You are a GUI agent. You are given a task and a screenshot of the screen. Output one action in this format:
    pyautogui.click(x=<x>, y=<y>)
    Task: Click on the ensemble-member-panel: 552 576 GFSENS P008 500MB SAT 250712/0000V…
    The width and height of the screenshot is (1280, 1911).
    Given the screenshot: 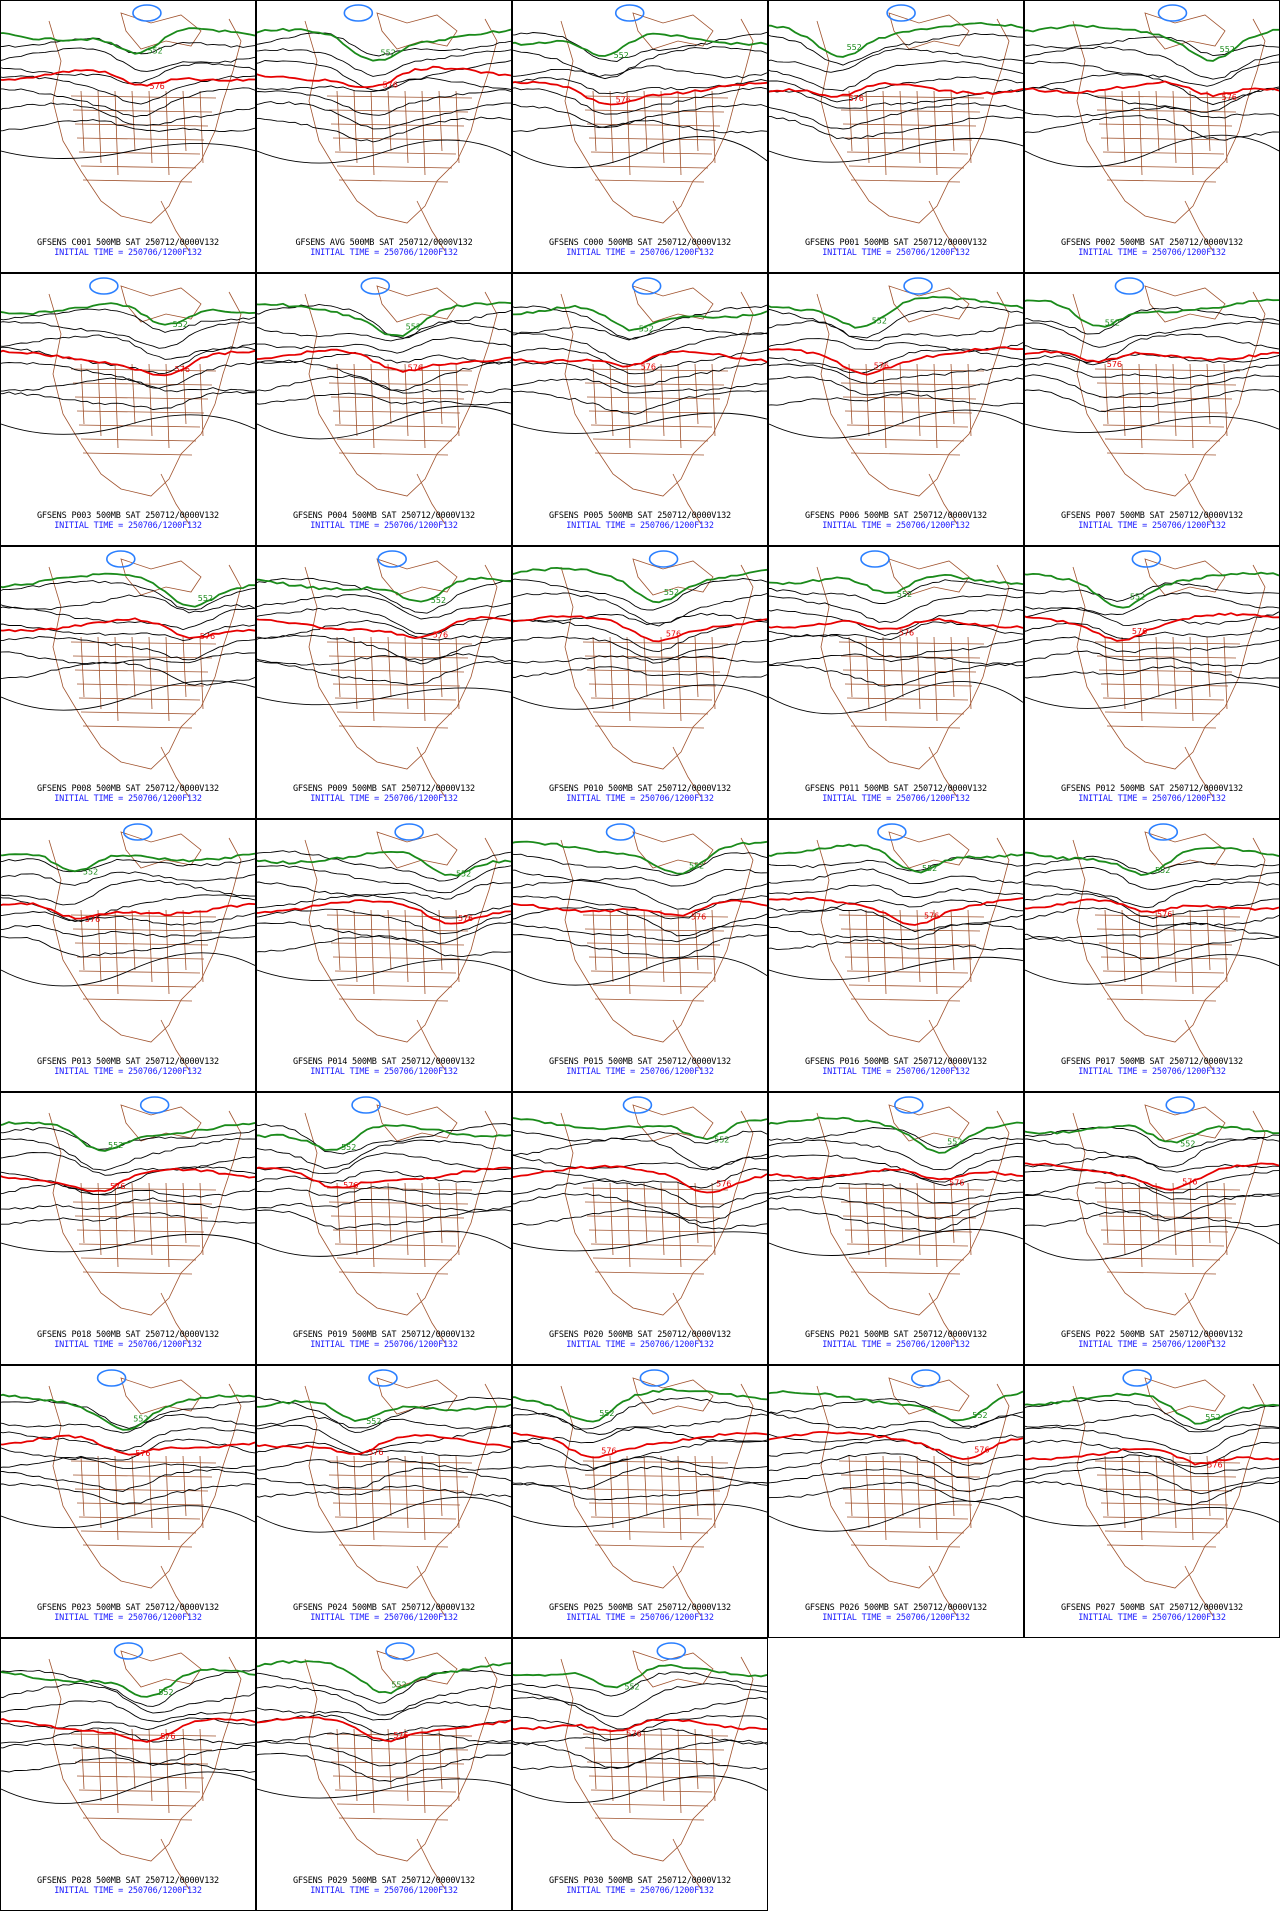 What is the action you would take?
    pyautogui.click(x=128, y=682)
    